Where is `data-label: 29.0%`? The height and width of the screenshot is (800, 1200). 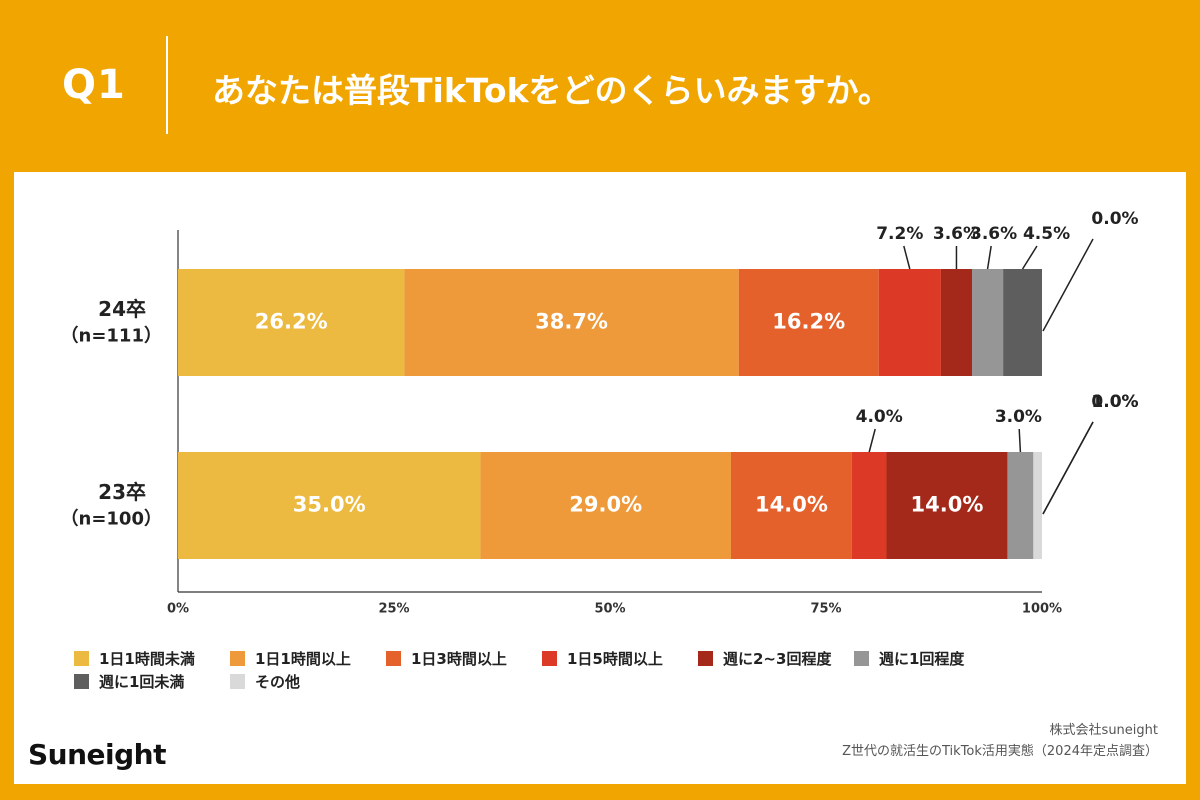
data-label: 29.0% is located at coordinates (605, 505).